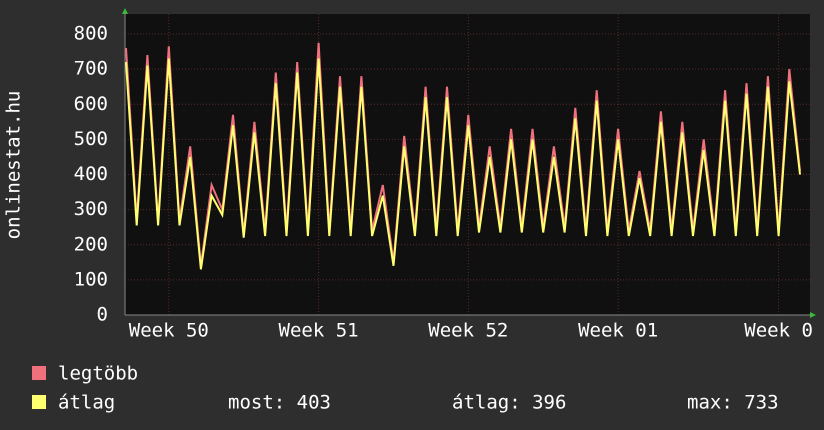  Describe the element at coordinates (102, 315) in the screenshot. I see `y-tick-label: 0` at that location.